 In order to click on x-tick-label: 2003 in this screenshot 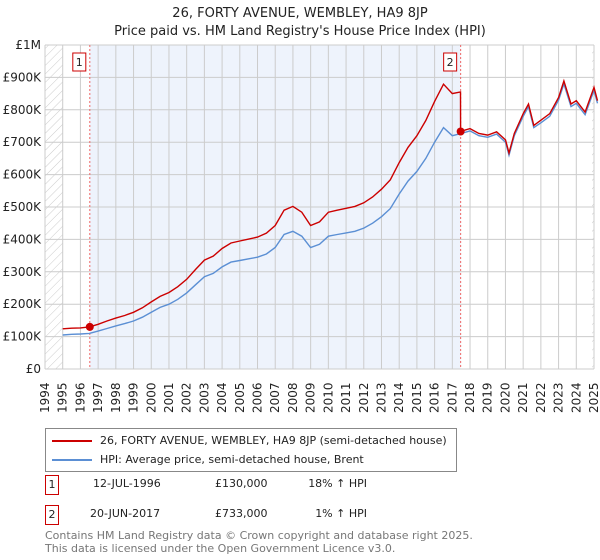, I will do `click(204, 397)`.